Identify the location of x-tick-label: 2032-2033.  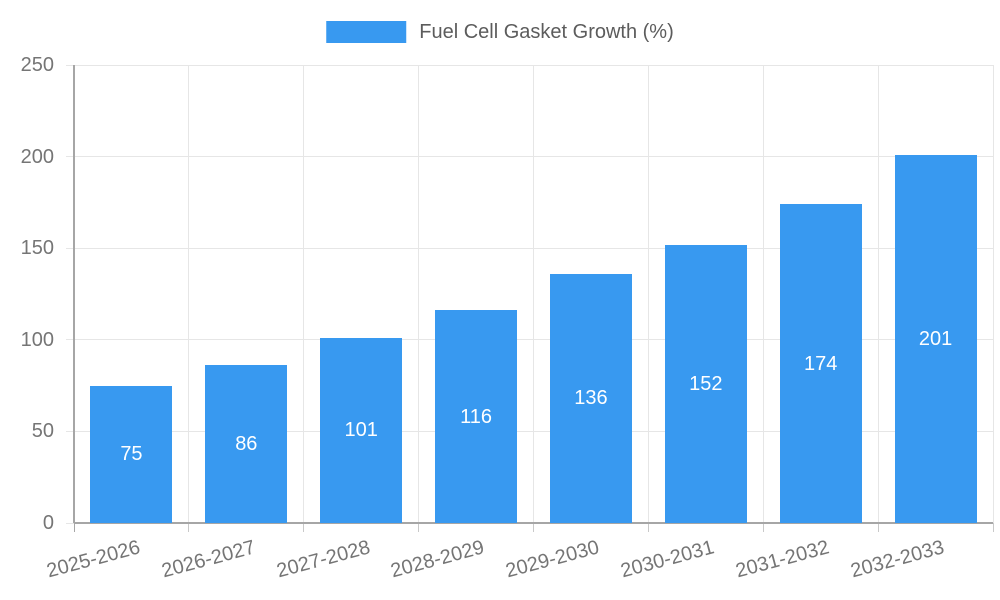
(897, 559).